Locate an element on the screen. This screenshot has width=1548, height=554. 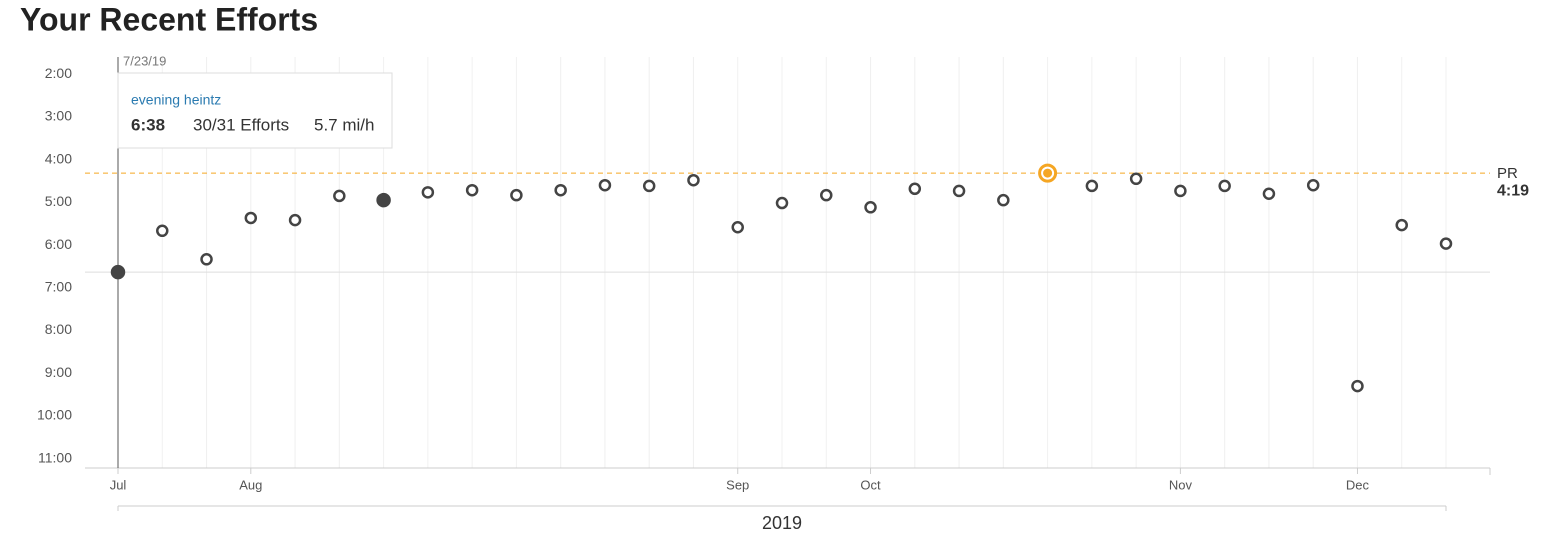
y-tick-label: 2:00 is located at coordinates (58, 73).